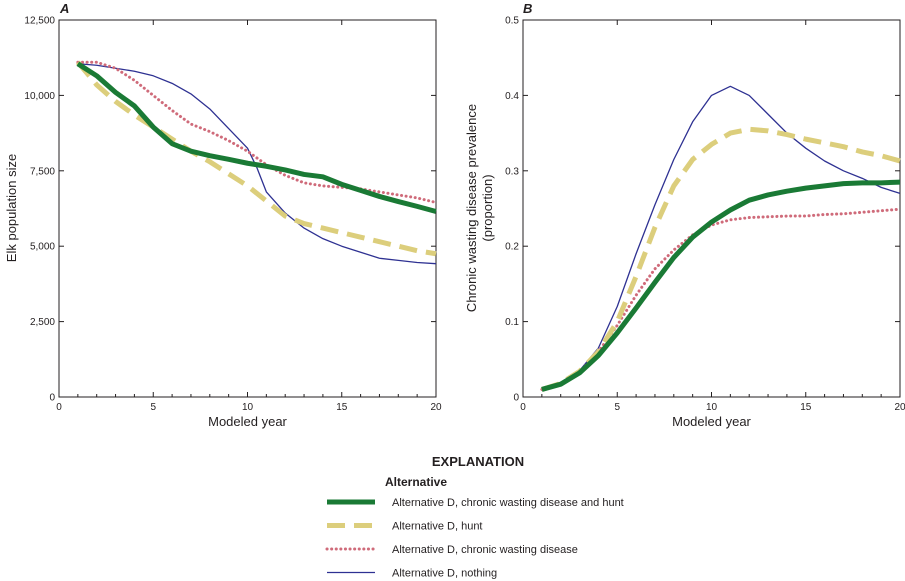 The width and height of the screenshot is (905, 581). What do you see at coordinates (52, 398) in the screenshot?
I see `panel-a-y-tick-label: 0` at bounding box center [52, 398].